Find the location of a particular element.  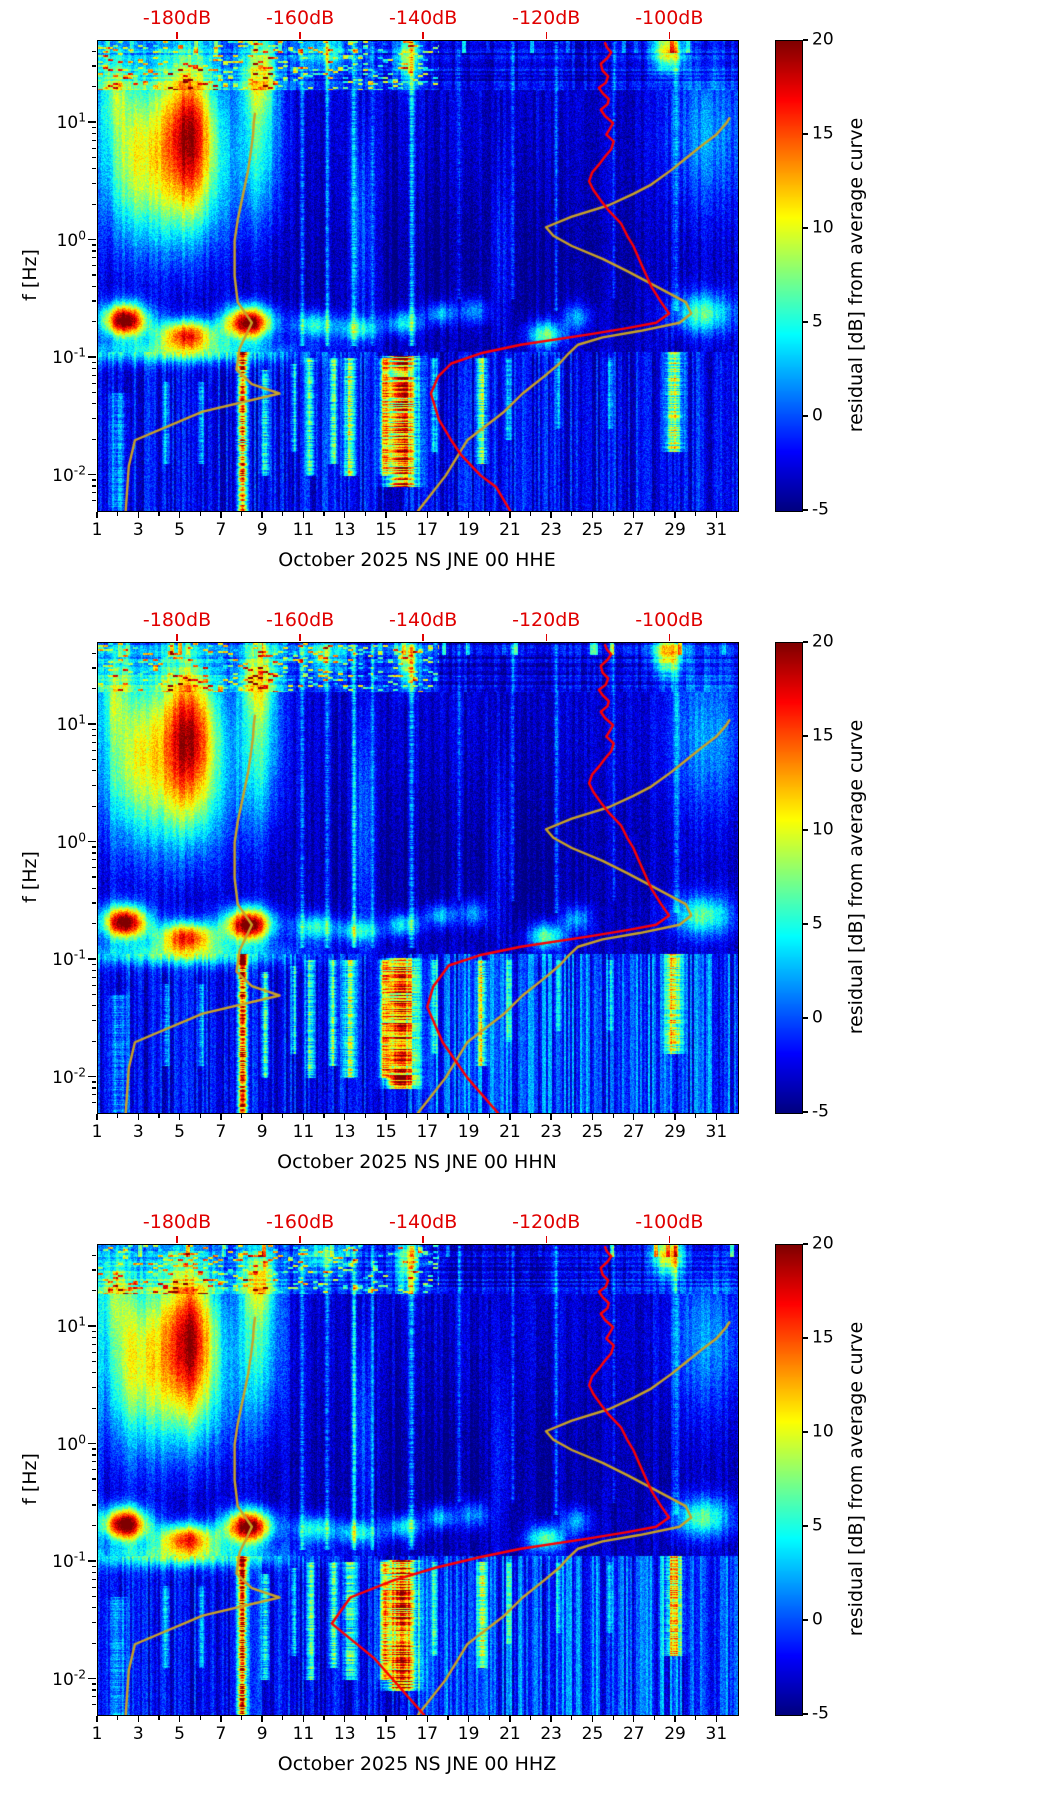

x-tick-label: 11 is located at coordinates (303, 530).